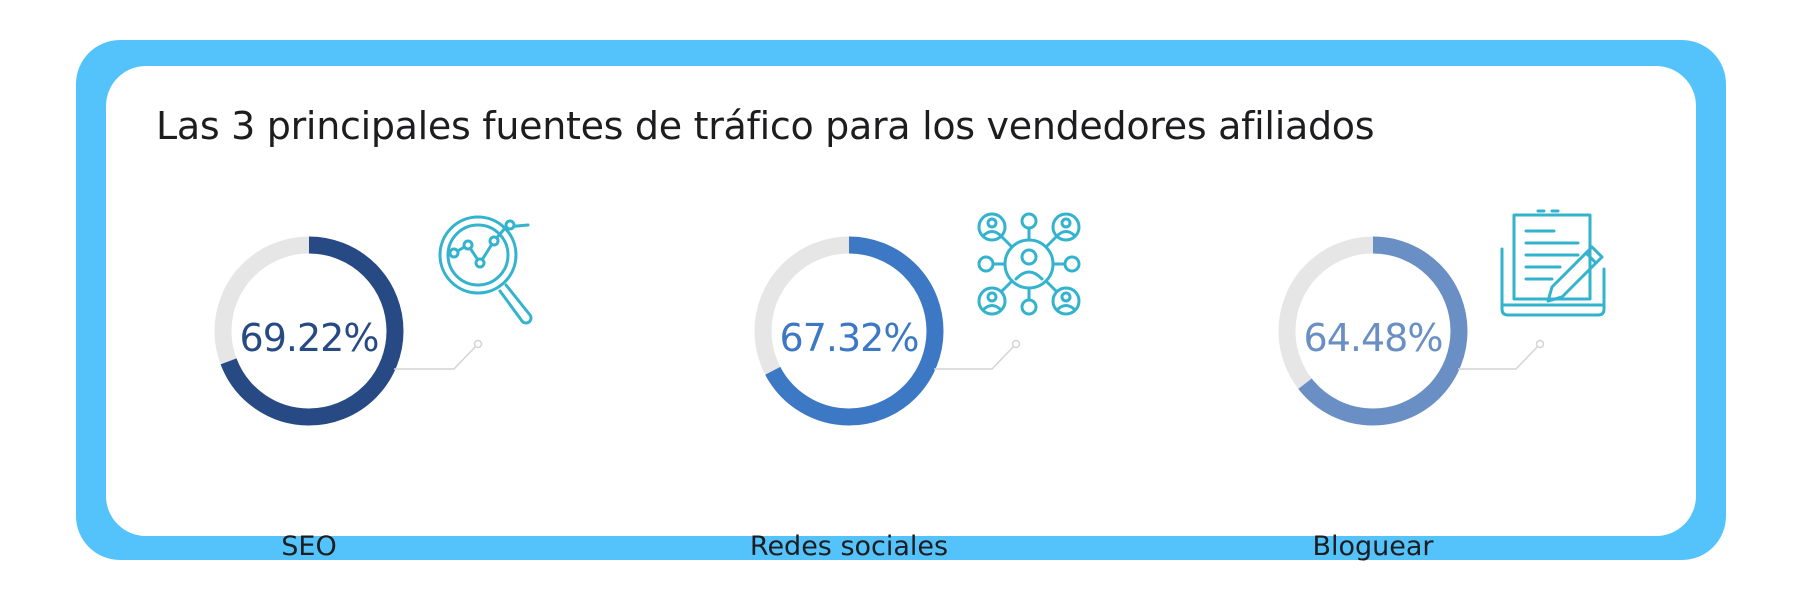  I want to click on category-label-seo: SEO, so click(309, 546).